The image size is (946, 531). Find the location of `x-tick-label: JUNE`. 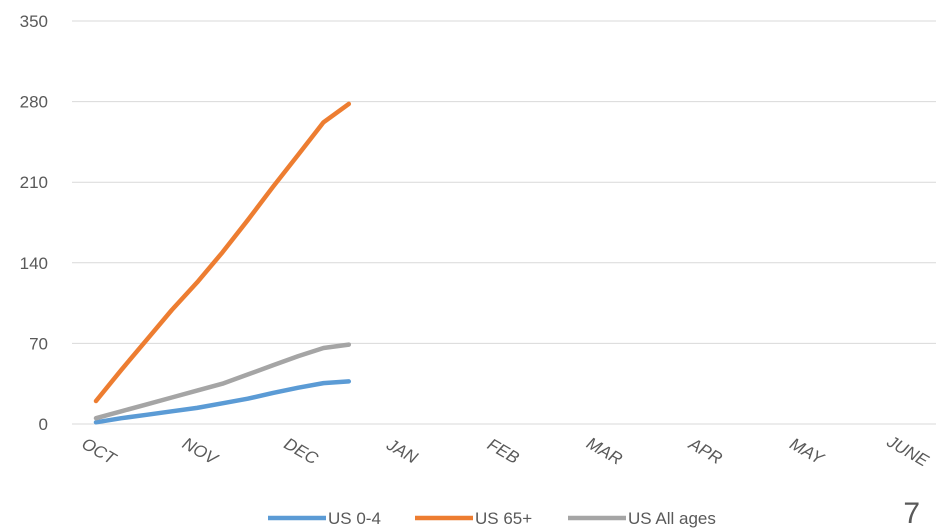

x-tick-label: JUNE is located at coordinates (907, 450).